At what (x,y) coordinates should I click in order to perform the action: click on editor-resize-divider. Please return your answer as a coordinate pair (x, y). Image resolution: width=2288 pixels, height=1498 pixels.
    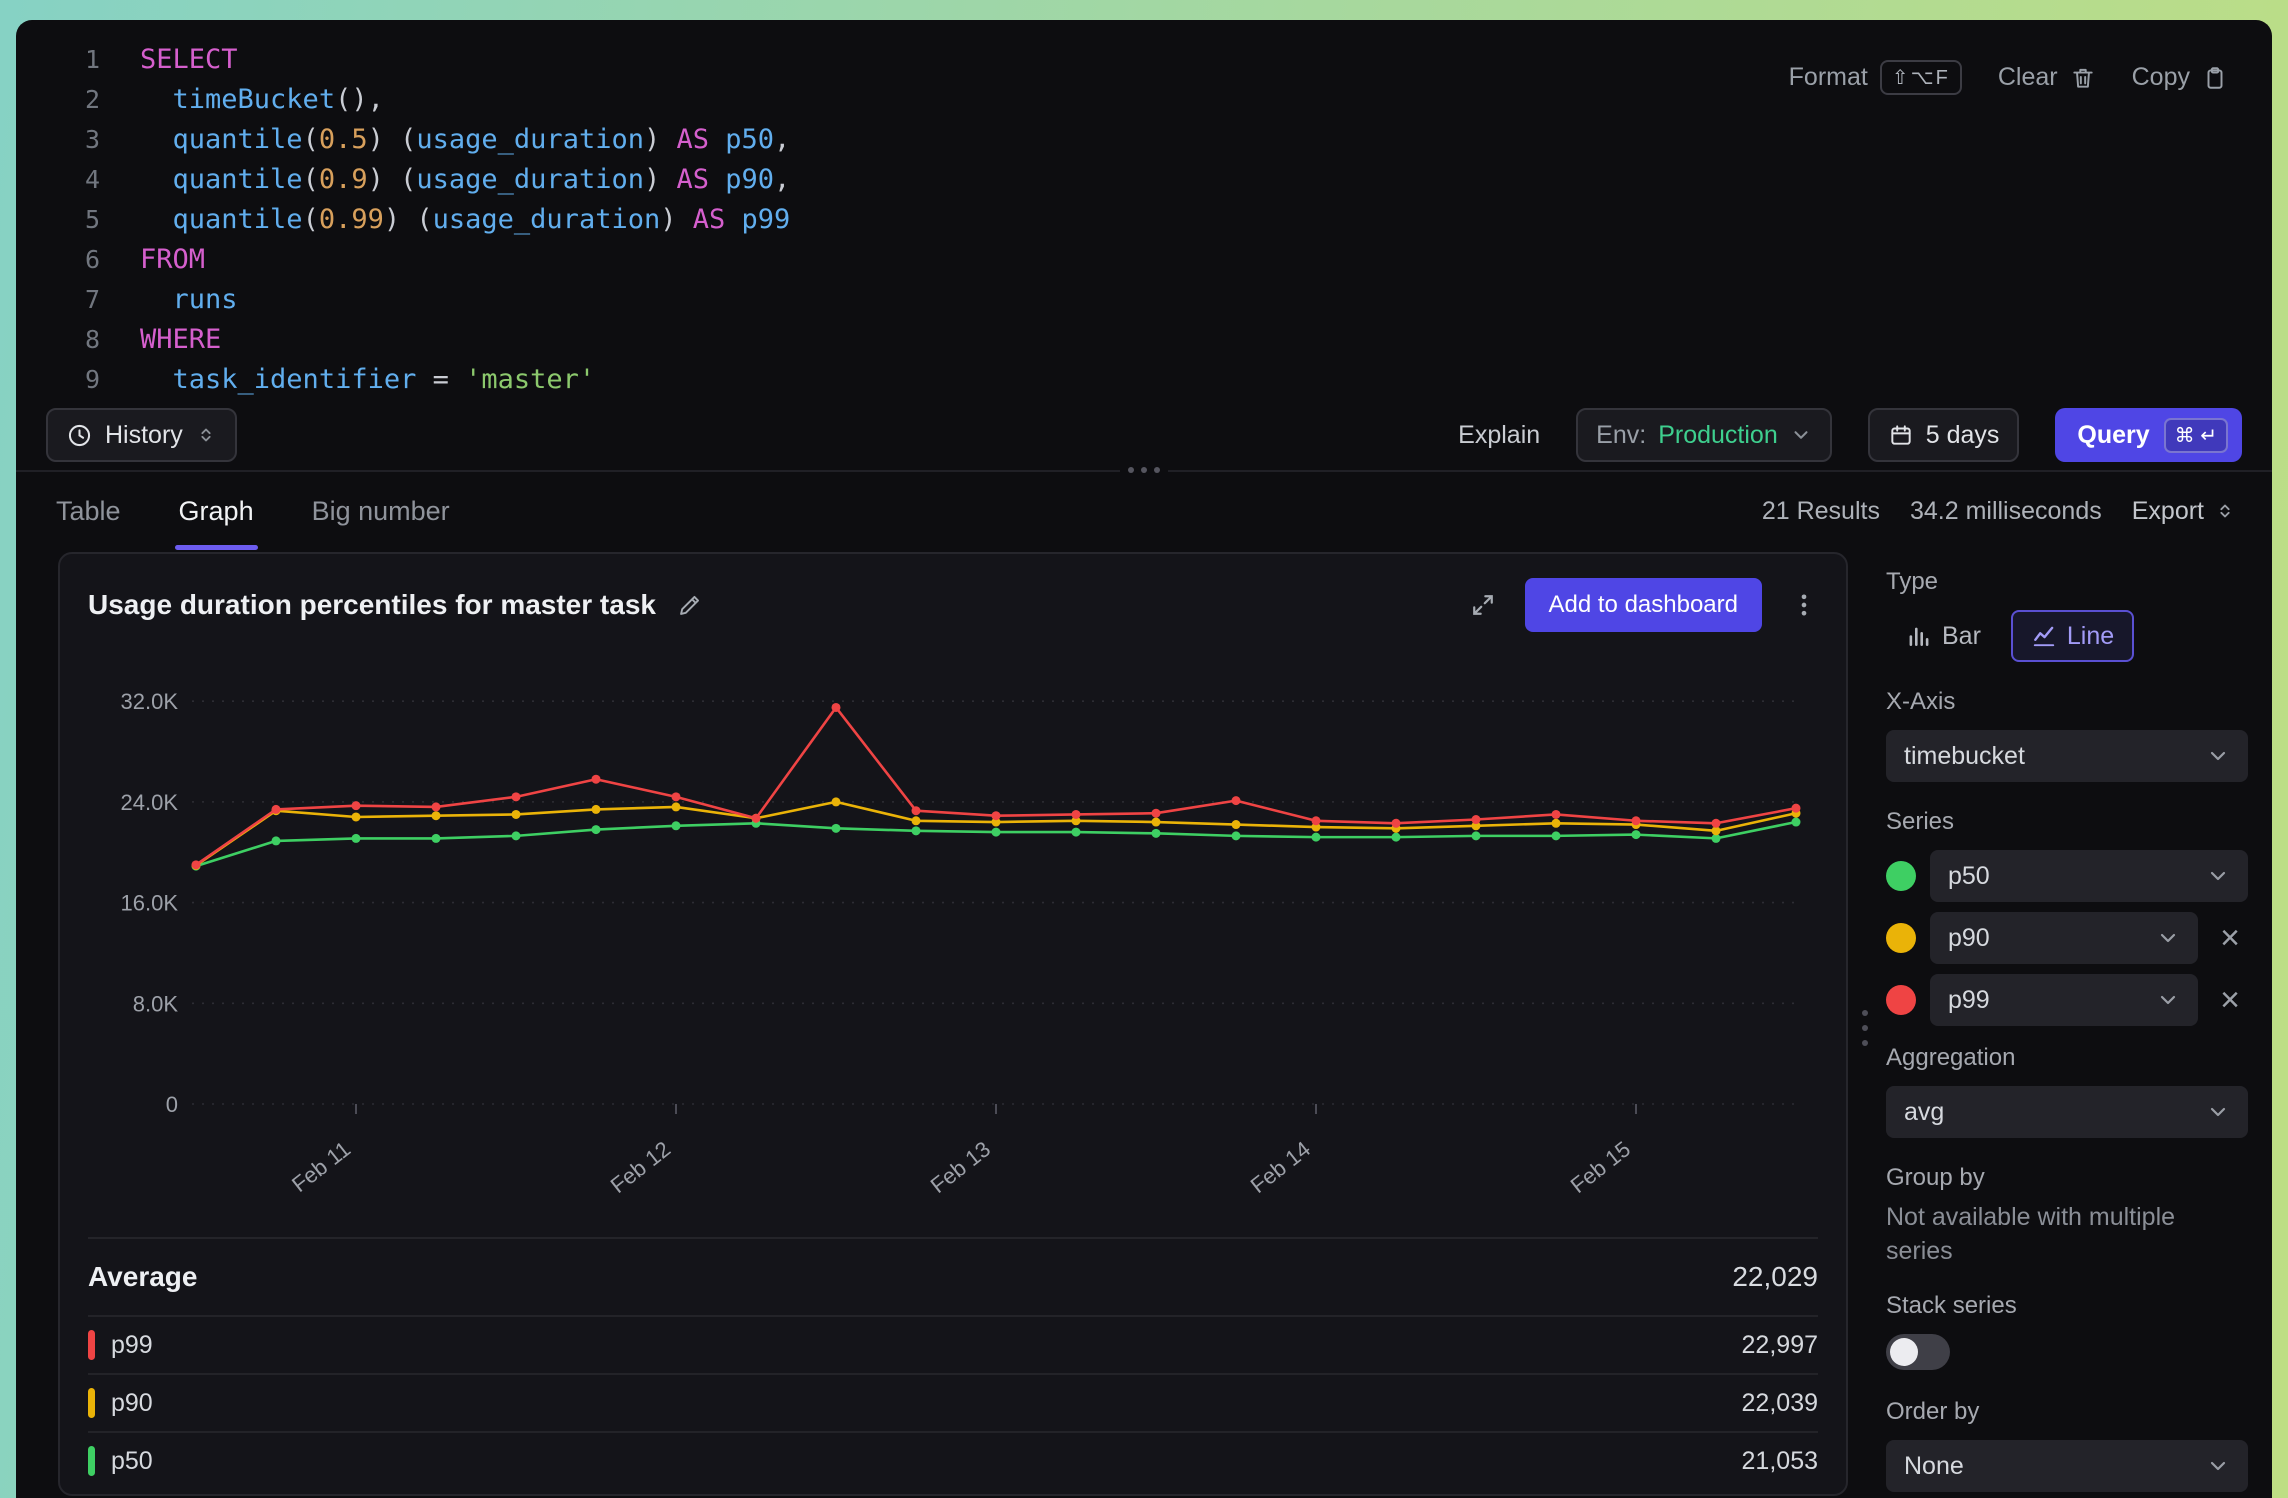
    Looking at the image, I should click on (1144, 470).